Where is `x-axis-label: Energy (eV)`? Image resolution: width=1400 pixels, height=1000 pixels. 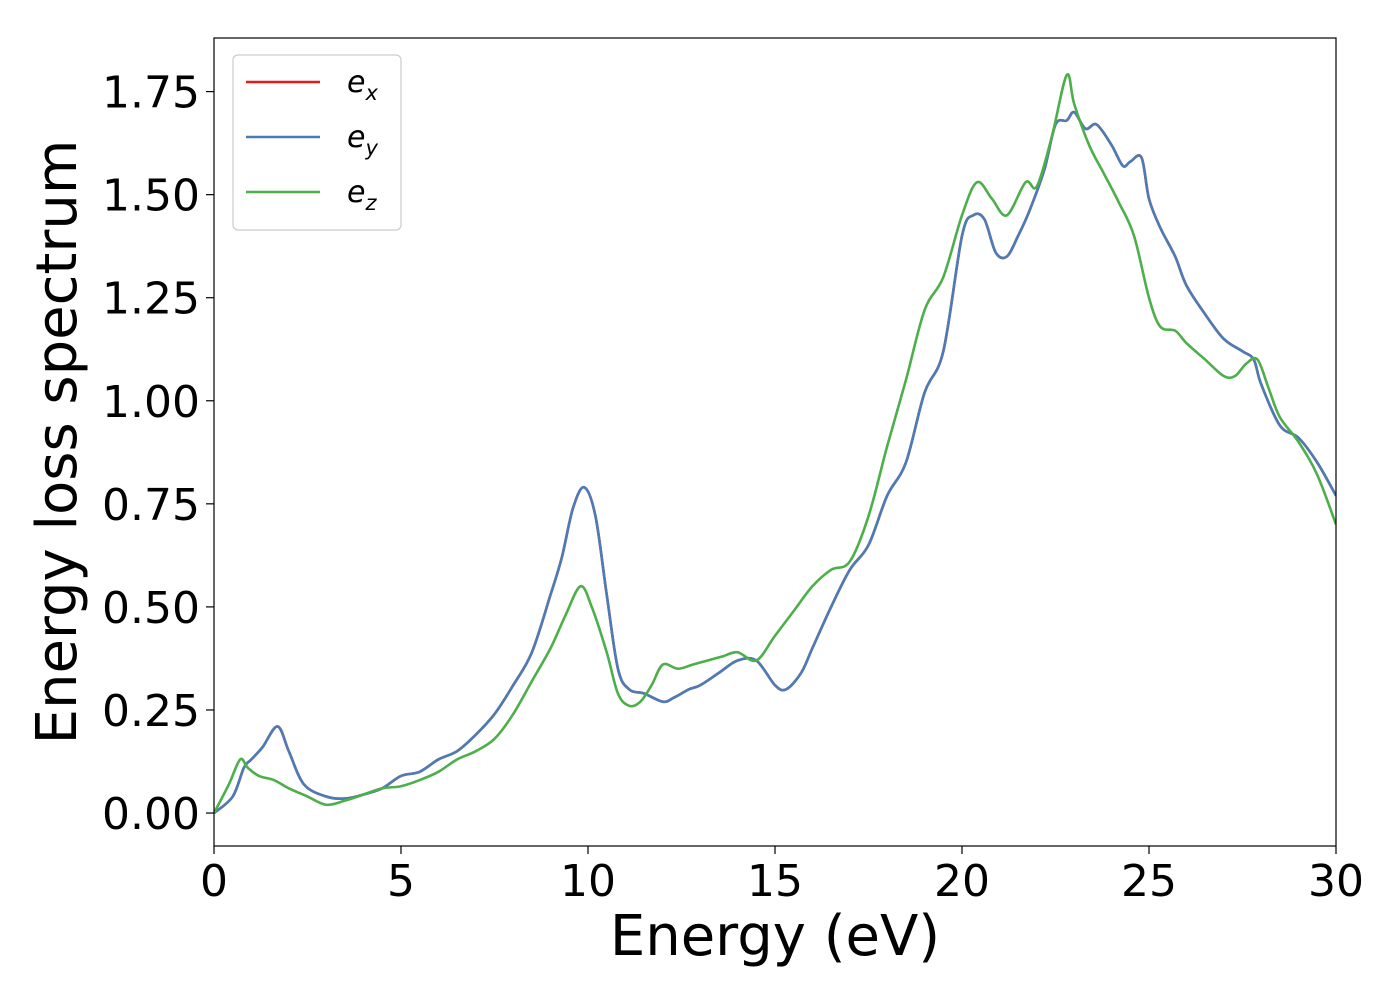
x-axis-label: Energy (eV) is located at coordinates (775, 936).